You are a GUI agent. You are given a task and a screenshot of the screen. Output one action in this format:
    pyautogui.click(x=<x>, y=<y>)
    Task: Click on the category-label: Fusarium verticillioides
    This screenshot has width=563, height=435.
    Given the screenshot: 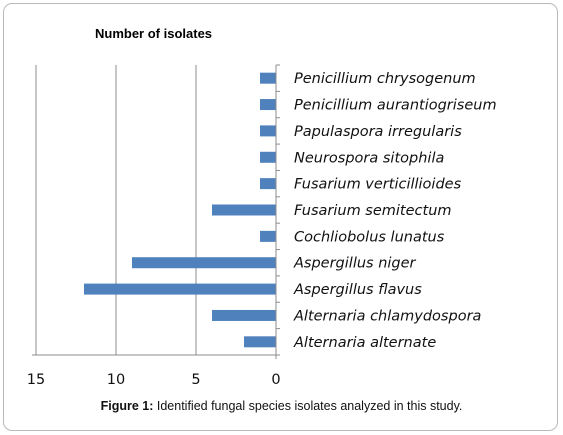 What is the action you would take?
    pyautogui.click(x=378, y=185)
    